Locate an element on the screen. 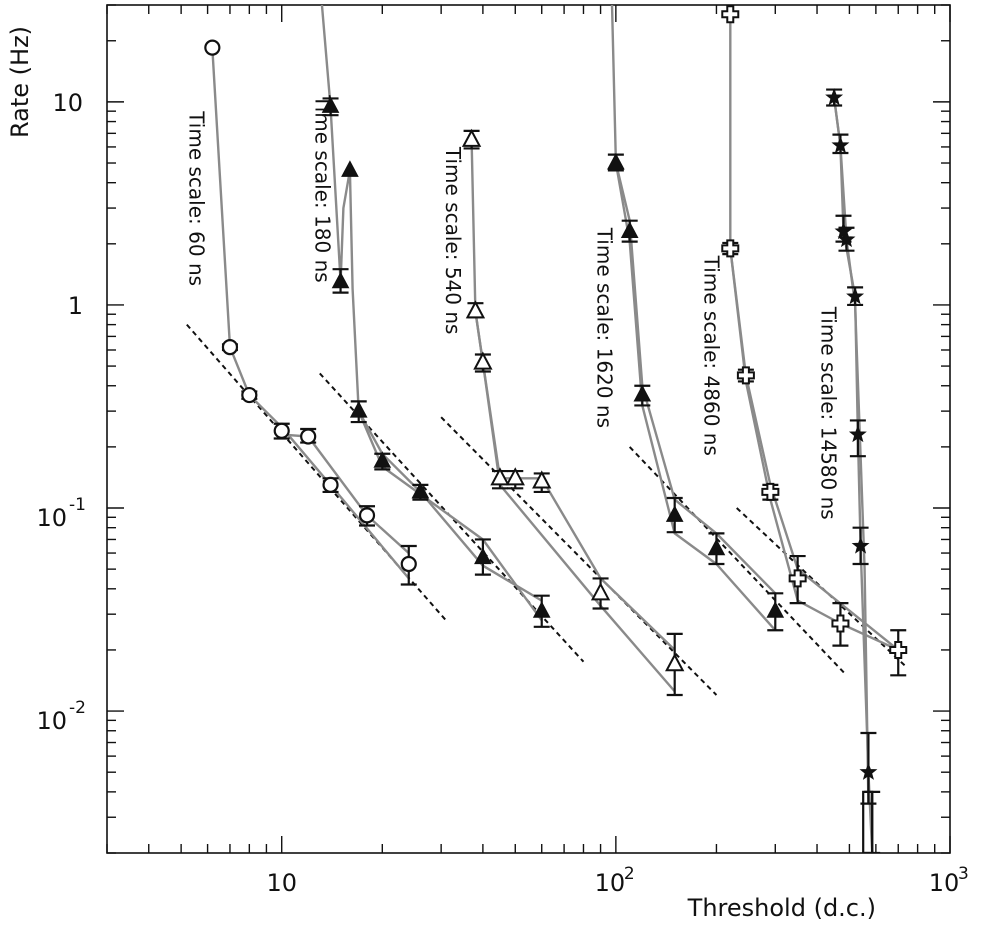  time-scale-annotation: Time scale: 14580 ns is located at coordinates (828, 413).